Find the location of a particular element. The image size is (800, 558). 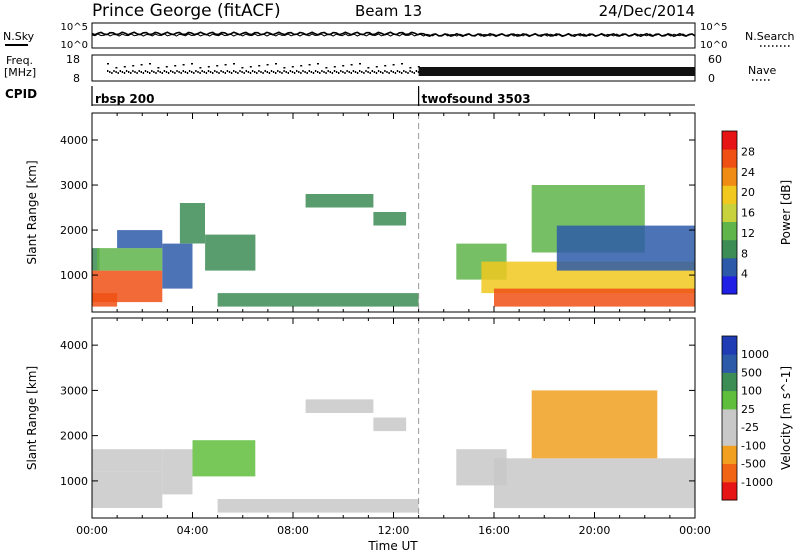

colorbar-tick-label: 25 is located at coordinates (748, 409).